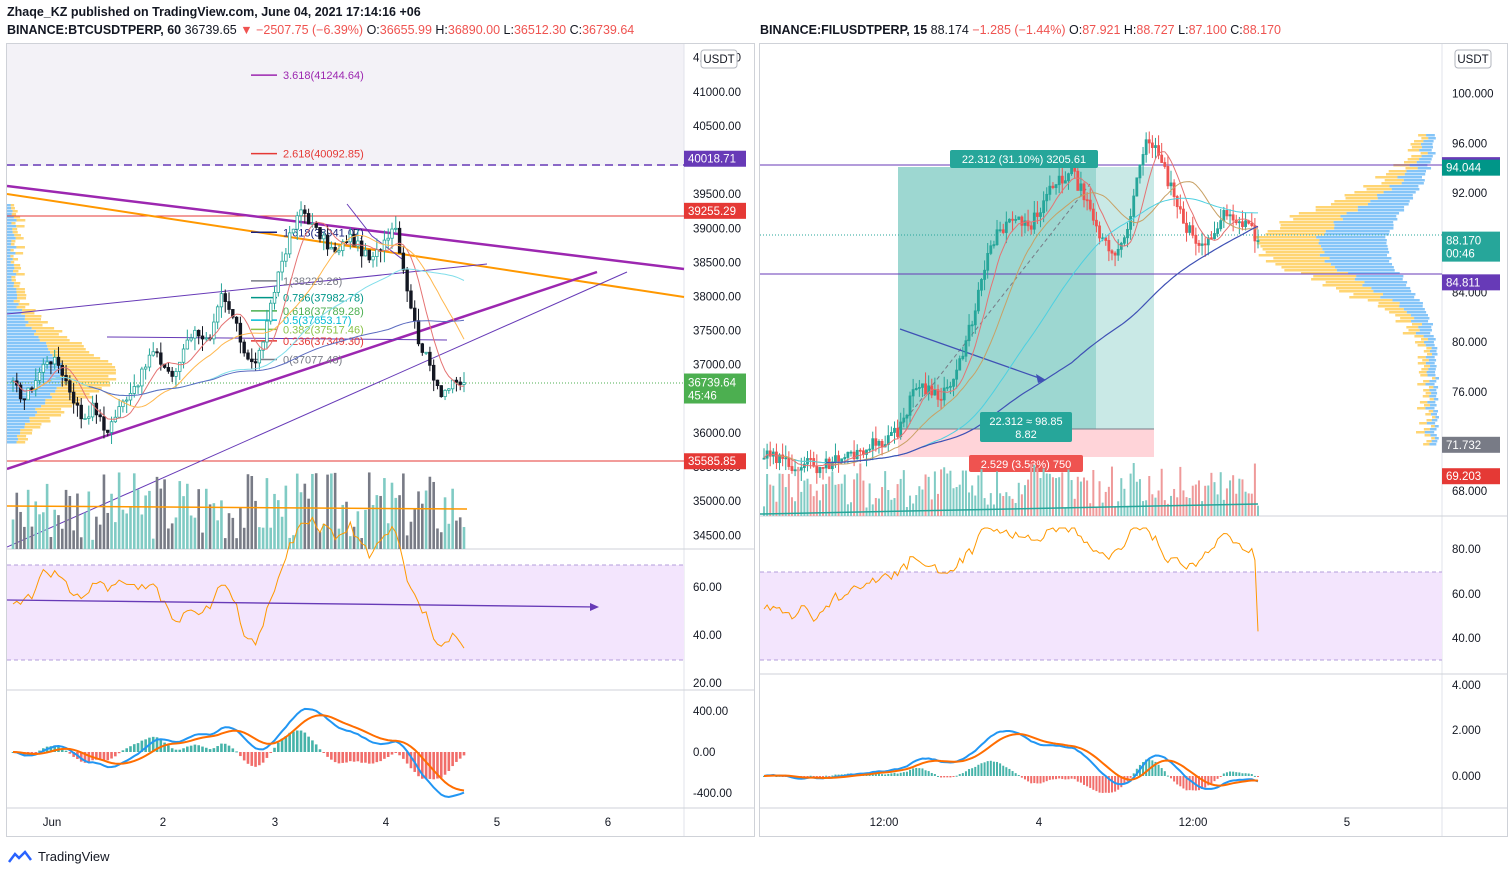  Describe the element at coordinates (715, 461) in the screenshot. I see `price-level-tag: 35585.85` at that location.